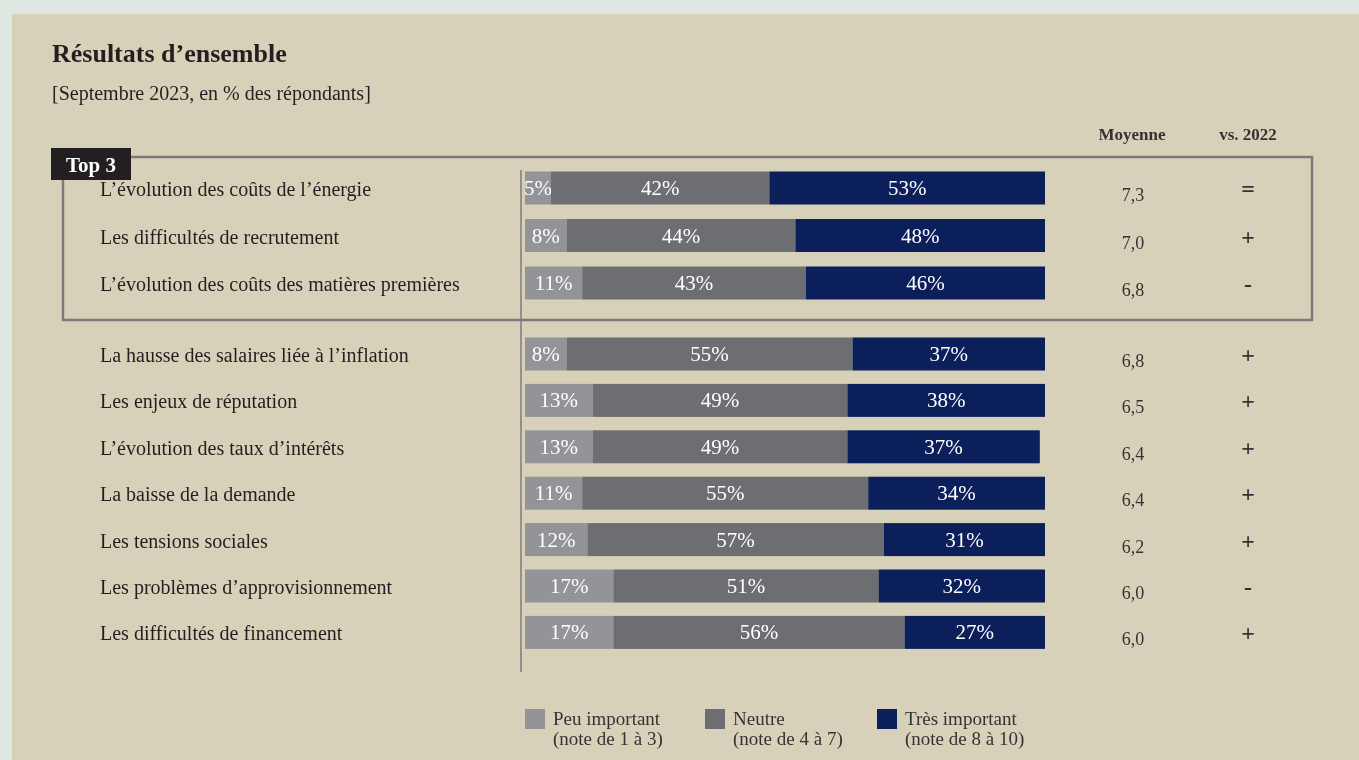  I want to click on y-tick-label: Les tensions sociales, so click(184, 540).